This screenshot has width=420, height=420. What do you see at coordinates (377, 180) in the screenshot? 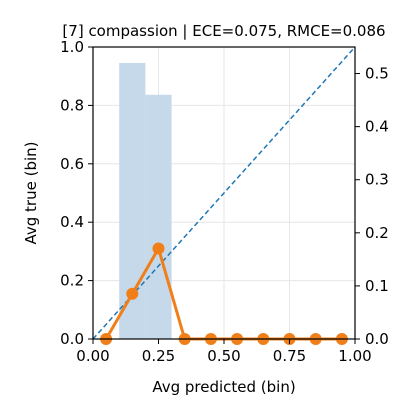
I see `y2-tick-label: 0.3` at bounding box center [377, 180].